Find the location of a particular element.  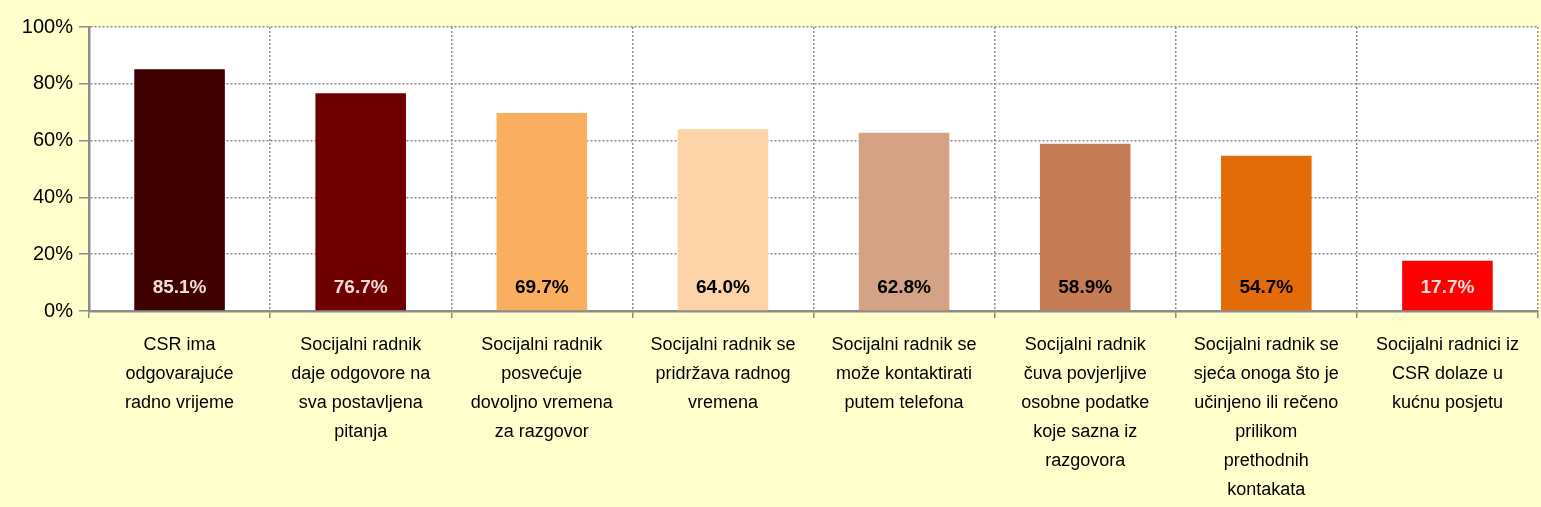

data-label: 76.7% is located at coordinates (360, 287).